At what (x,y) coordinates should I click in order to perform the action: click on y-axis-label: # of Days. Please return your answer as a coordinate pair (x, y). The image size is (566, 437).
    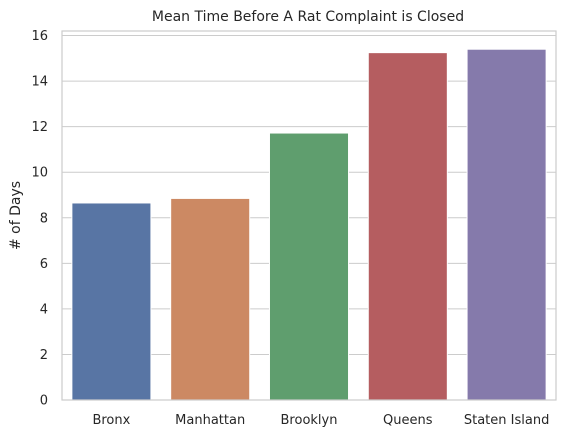
    Looking at the image, I should click on (16, 215).